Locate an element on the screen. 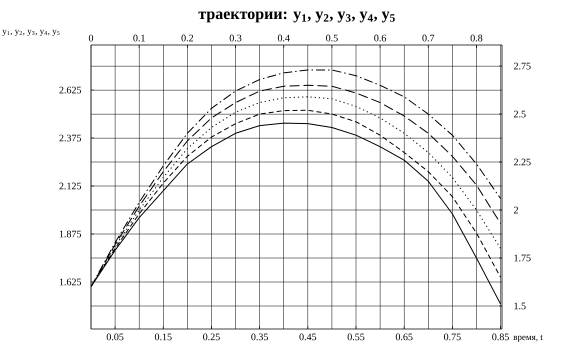  text: y$_{1}$, y$_{2}$, y$_{3}$, y$_{4}$, y$_{5}$ is located at coordinates (31, 33).